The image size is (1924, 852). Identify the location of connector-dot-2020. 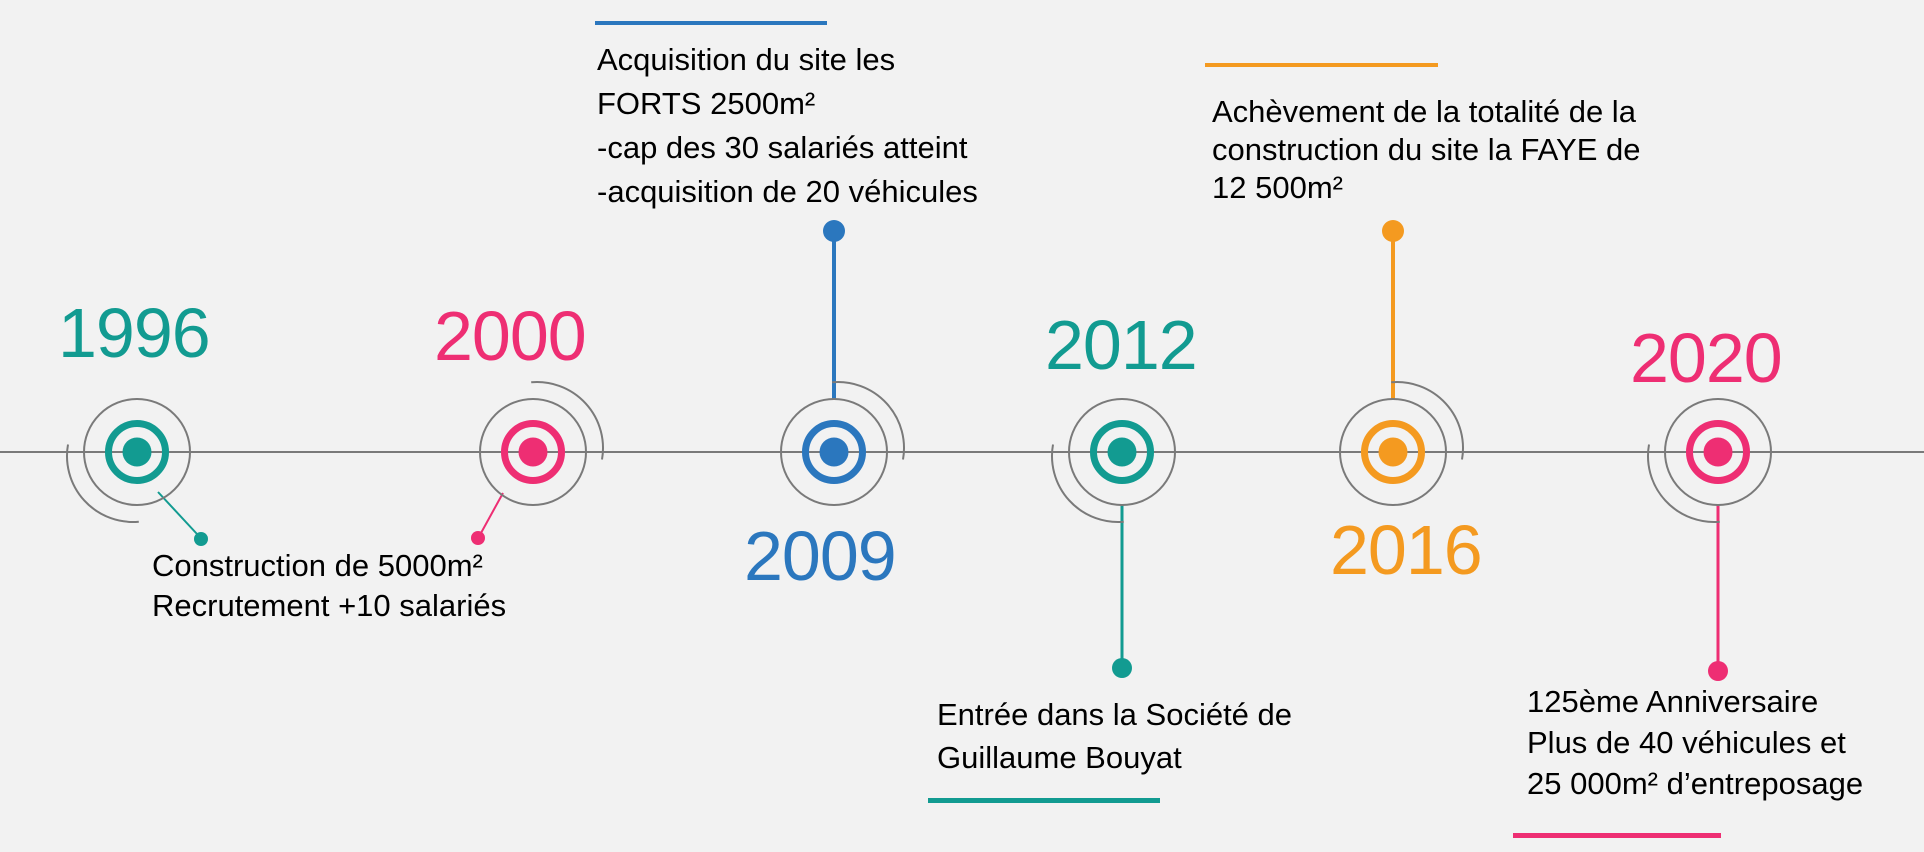
(1718, 671).